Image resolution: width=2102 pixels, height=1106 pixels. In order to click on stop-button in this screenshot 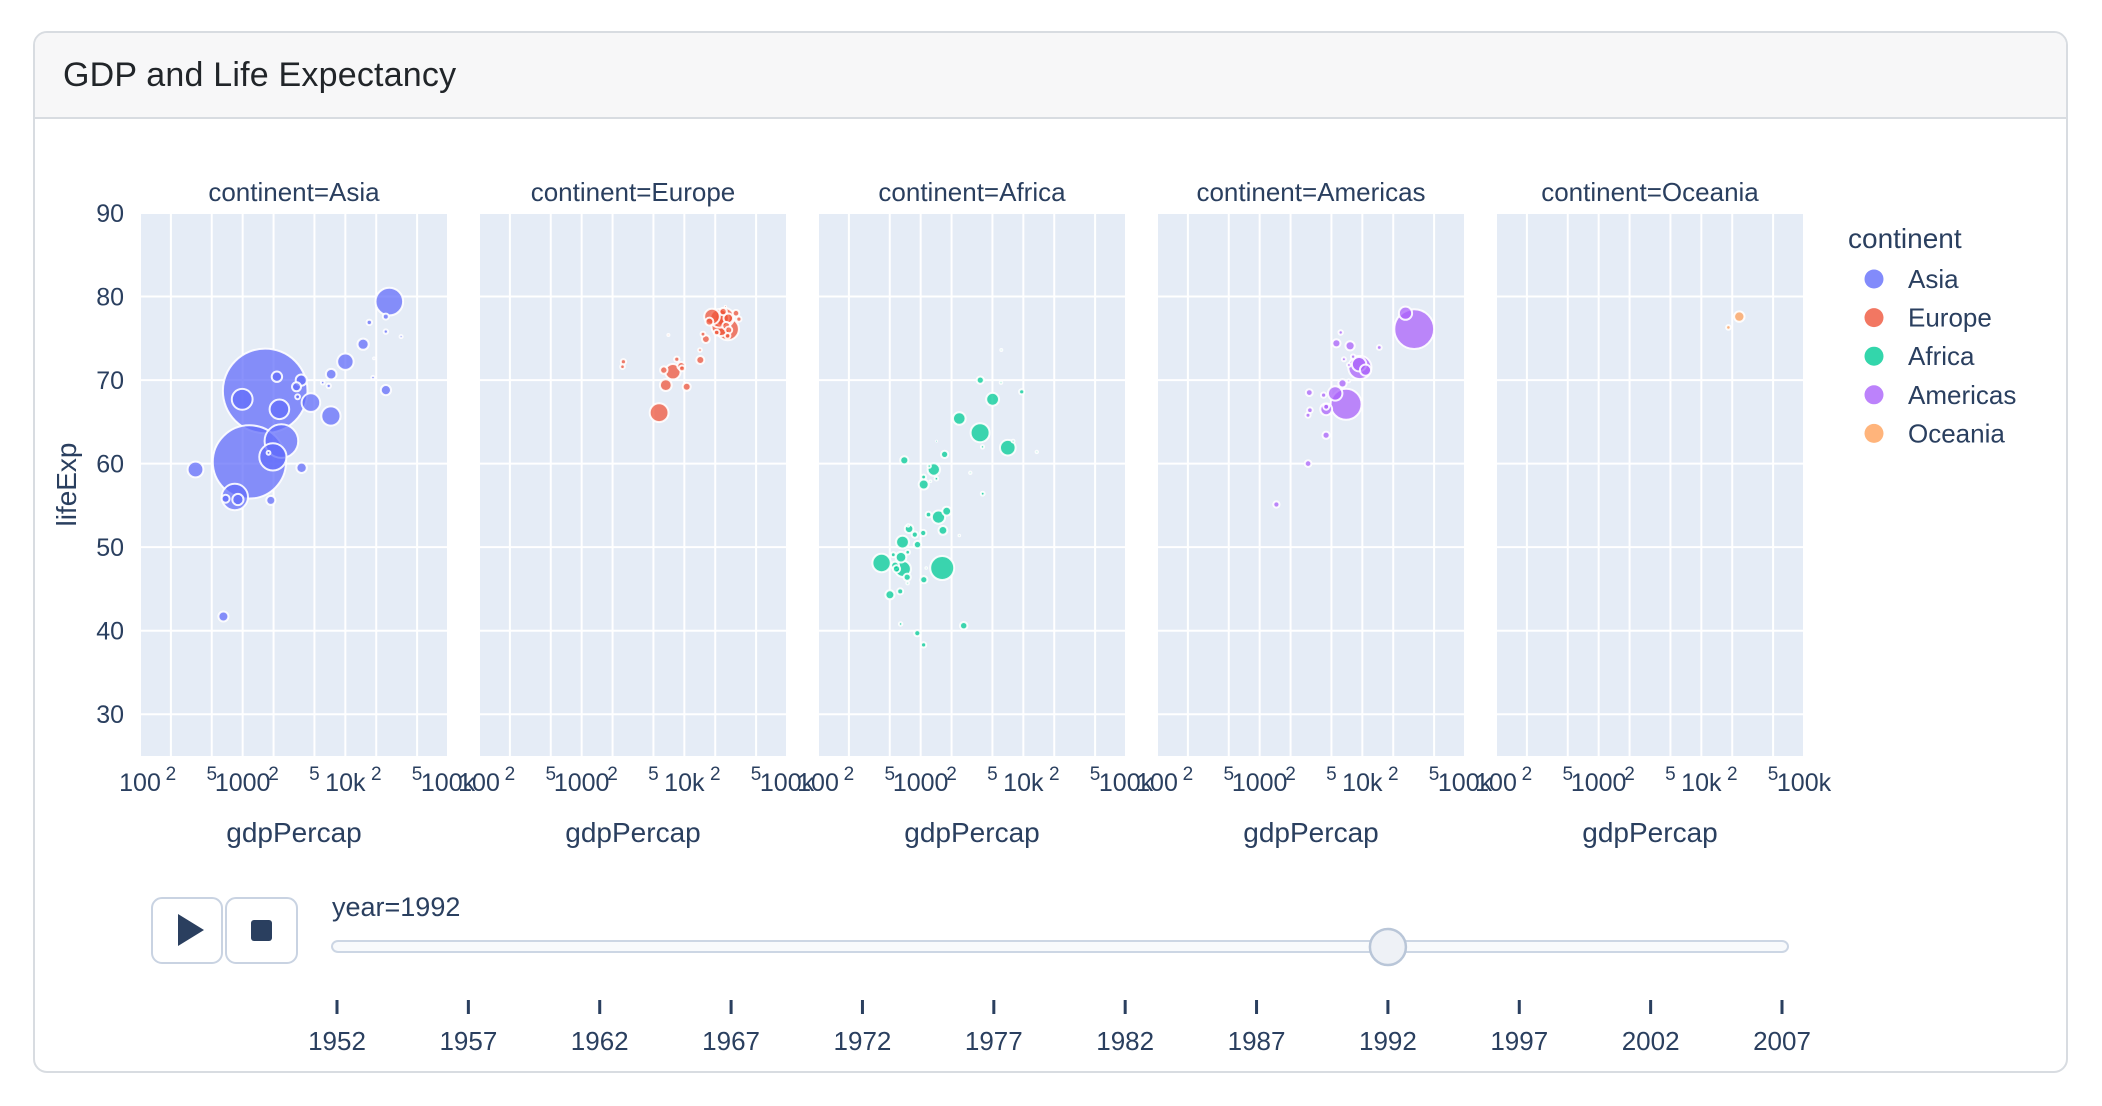, I will do `click(261, 930)`.